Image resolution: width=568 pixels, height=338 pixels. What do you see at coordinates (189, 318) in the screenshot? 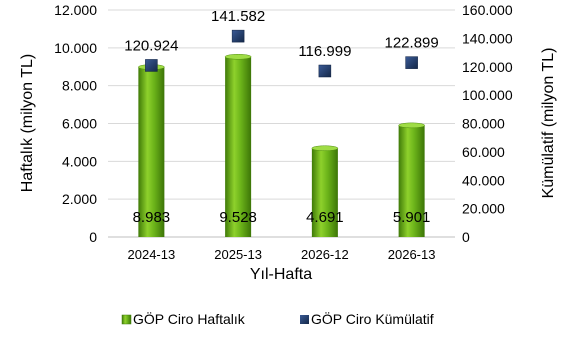
I see `legend-label-bar: GÖP Ciro Haftalık` at bounding box center [189, 318].